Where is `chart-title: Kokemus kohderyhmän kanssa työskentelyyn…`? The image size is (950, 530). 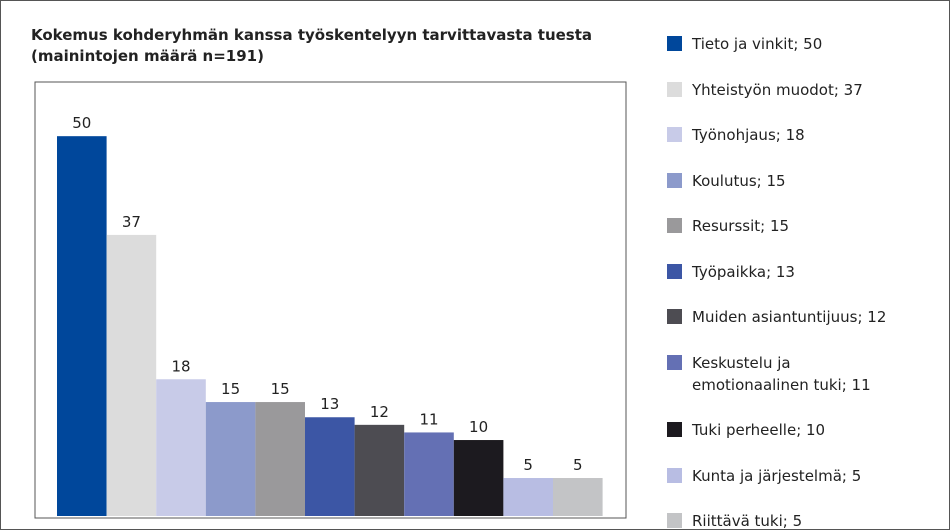 chart-title: Kokemus kohderyhmän kanssa työskentelyyn… is located at coordinates (312, 45).